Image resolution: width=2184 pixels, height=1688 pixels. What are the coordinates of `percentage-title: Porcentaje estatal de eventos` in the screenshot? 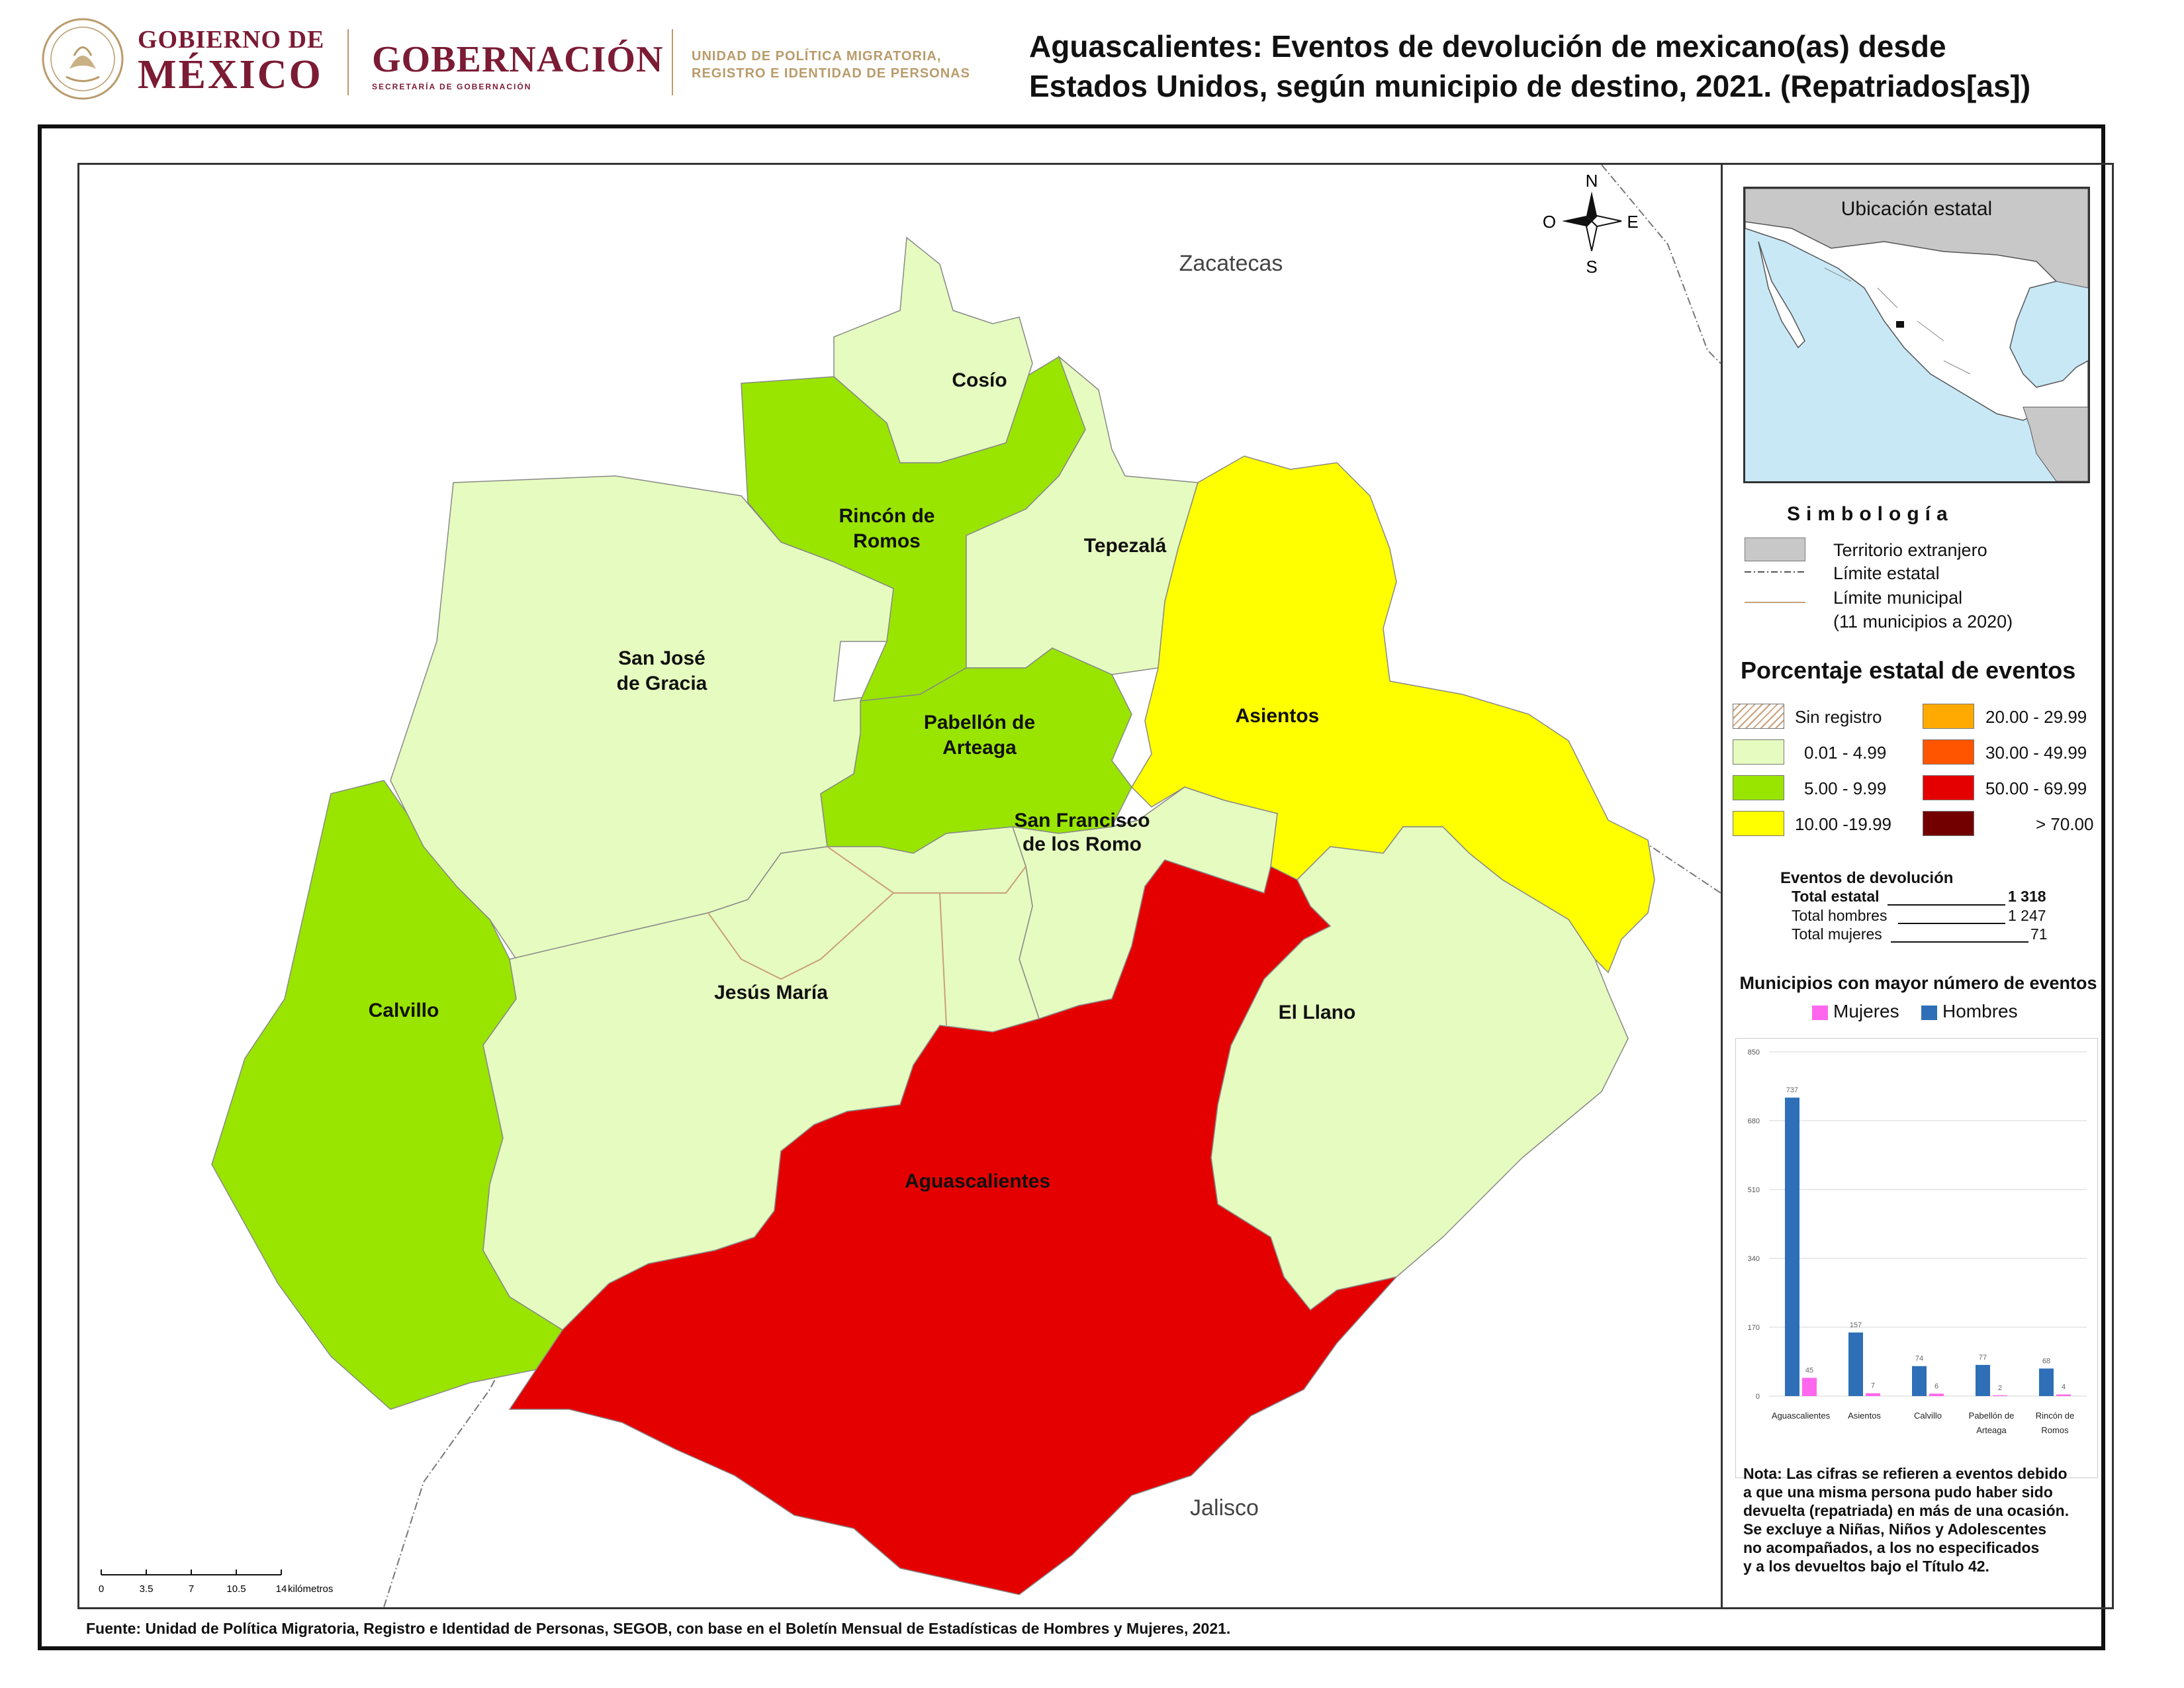 It's located at (1908, 670).